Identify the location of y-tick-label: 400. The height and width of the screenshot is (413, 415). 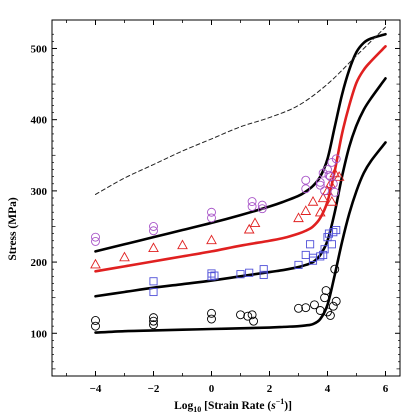
(39, 121).